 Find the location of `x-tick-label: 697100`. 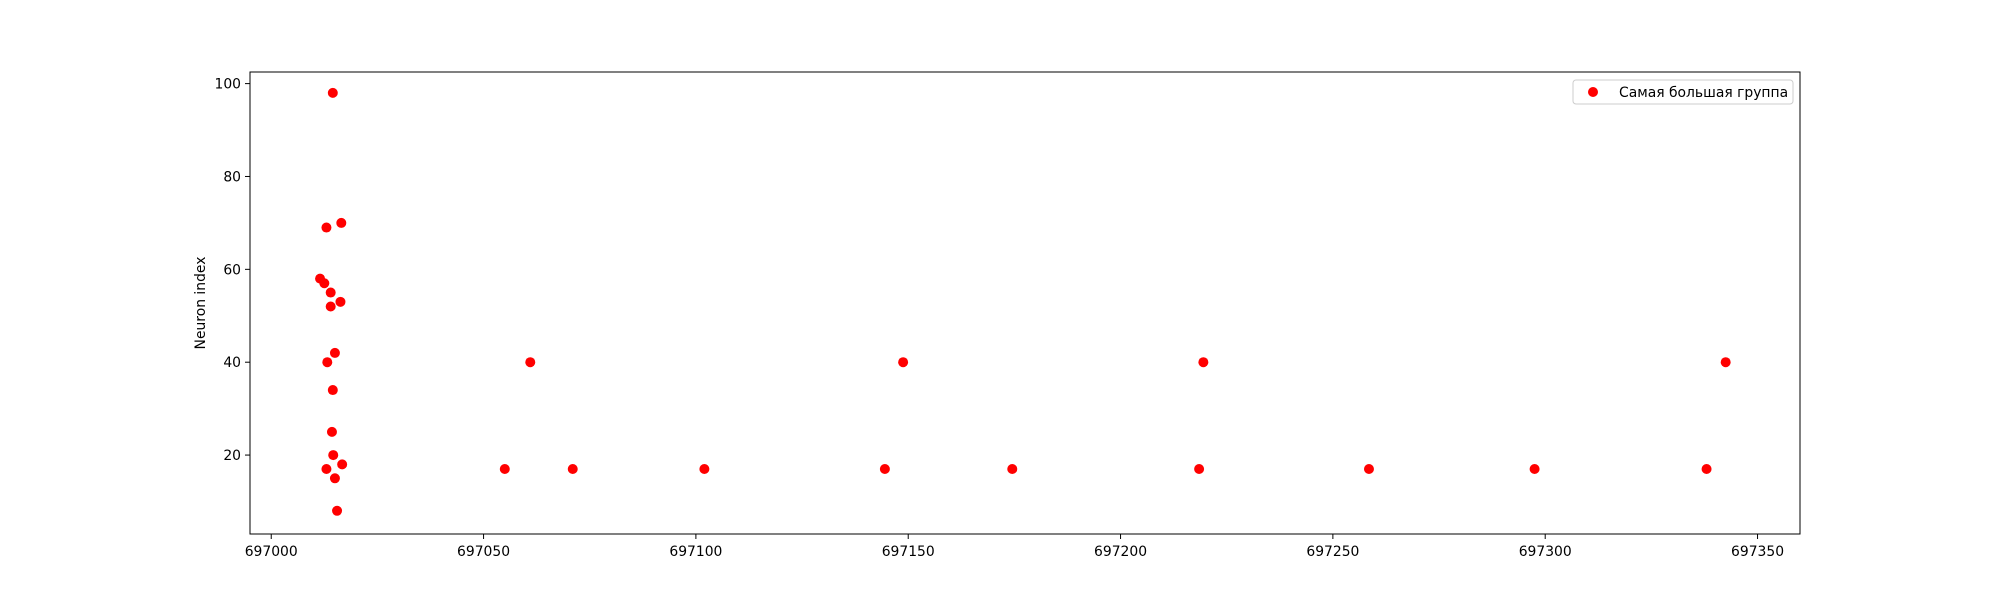

x-tick-label: 697100 is located at coordinates (695, 552).